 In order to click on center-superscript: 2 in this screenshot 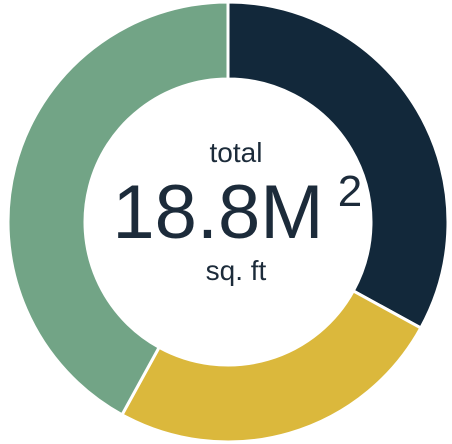, I will do `click(350, 191)`.